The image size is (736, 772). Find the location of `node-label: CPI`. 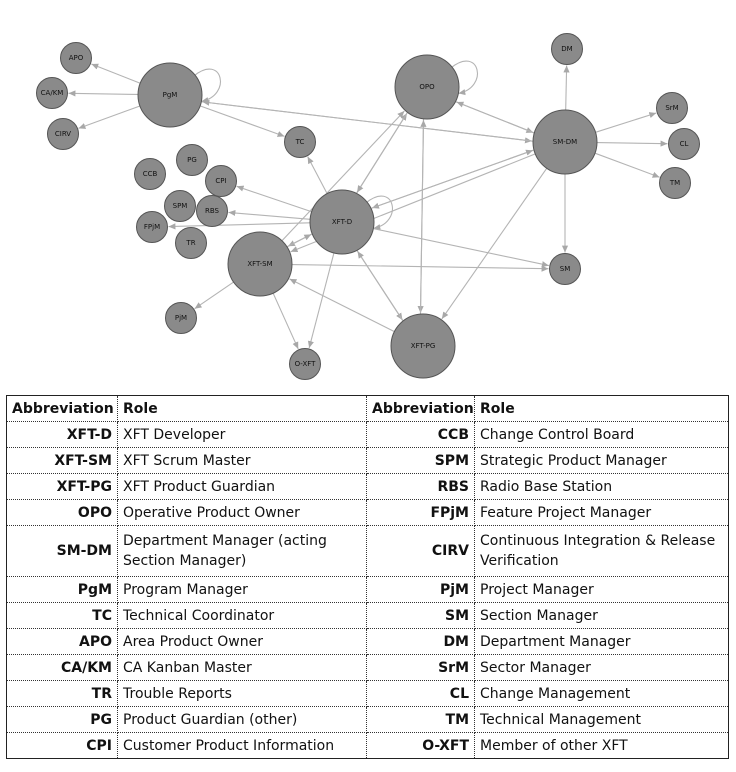

node-label: CPI is located at coordinates (220, 181).